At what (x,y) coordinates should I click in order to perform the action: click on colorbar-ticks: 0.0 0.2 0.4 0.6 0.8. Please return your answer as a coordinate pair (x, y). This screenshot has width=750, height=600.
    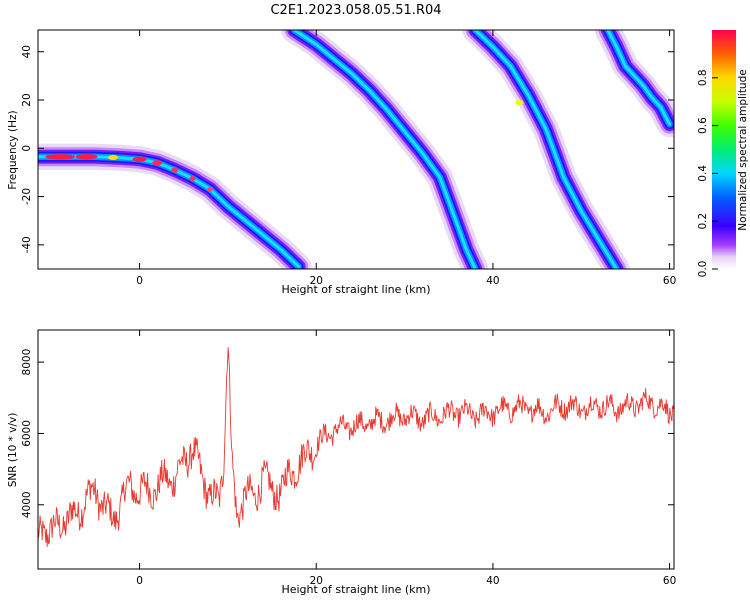
    Looking at the image, I should click on (707, 173).